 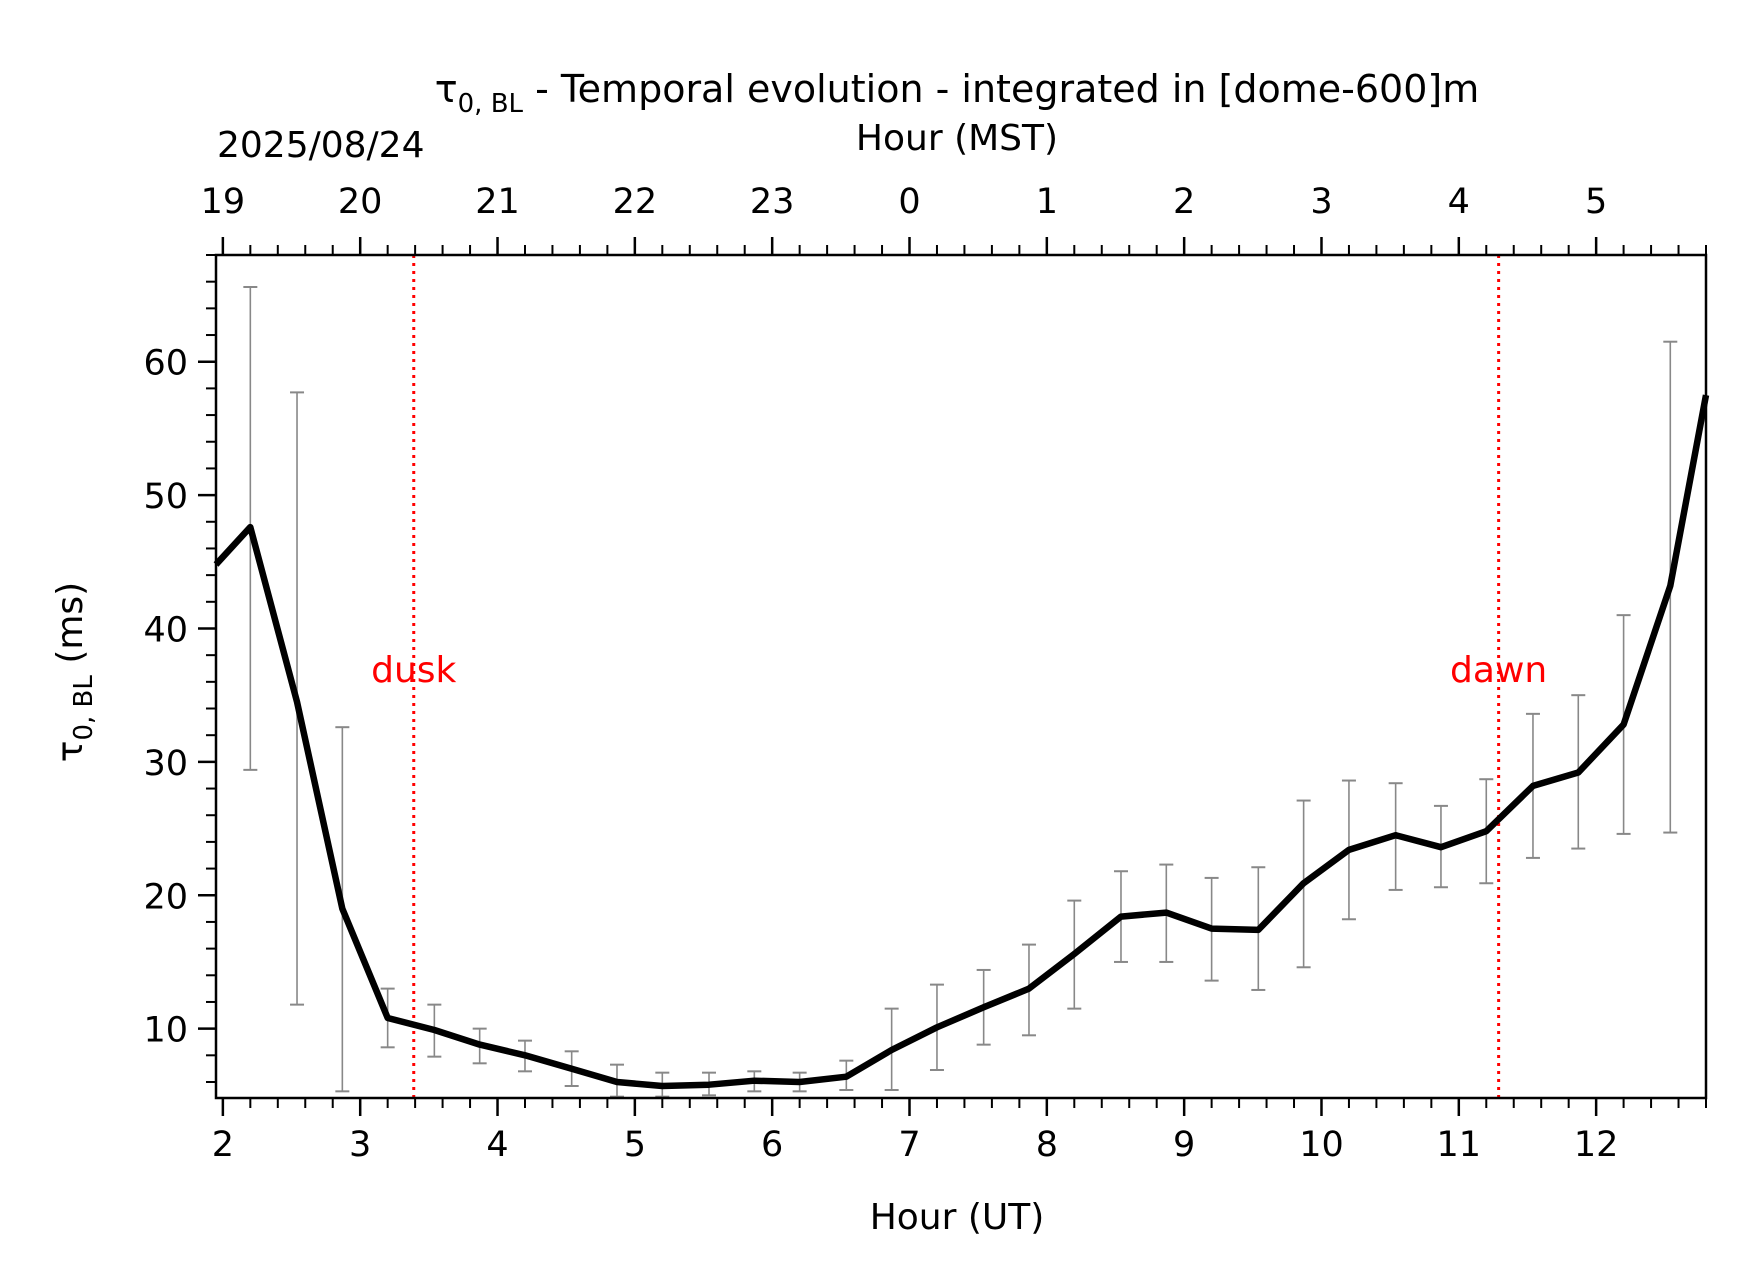 What do you see at coordinates (165, 364) in the screenshot?
I see `y-tick-label: 60` at bounding box center [165, 364].